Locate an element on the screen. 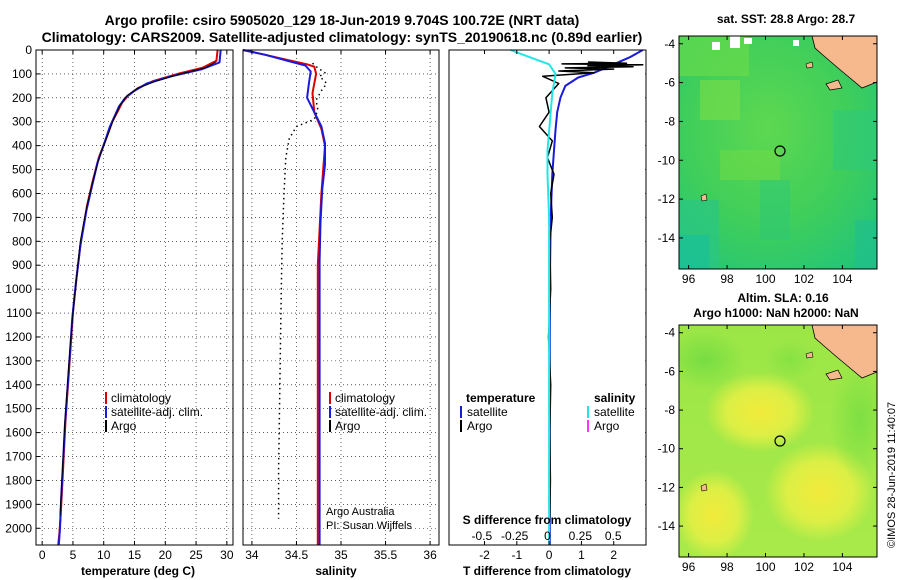 The image size is (900, 580). s-diff-tick-label: 0.25 is located at coordinates (581, 536).